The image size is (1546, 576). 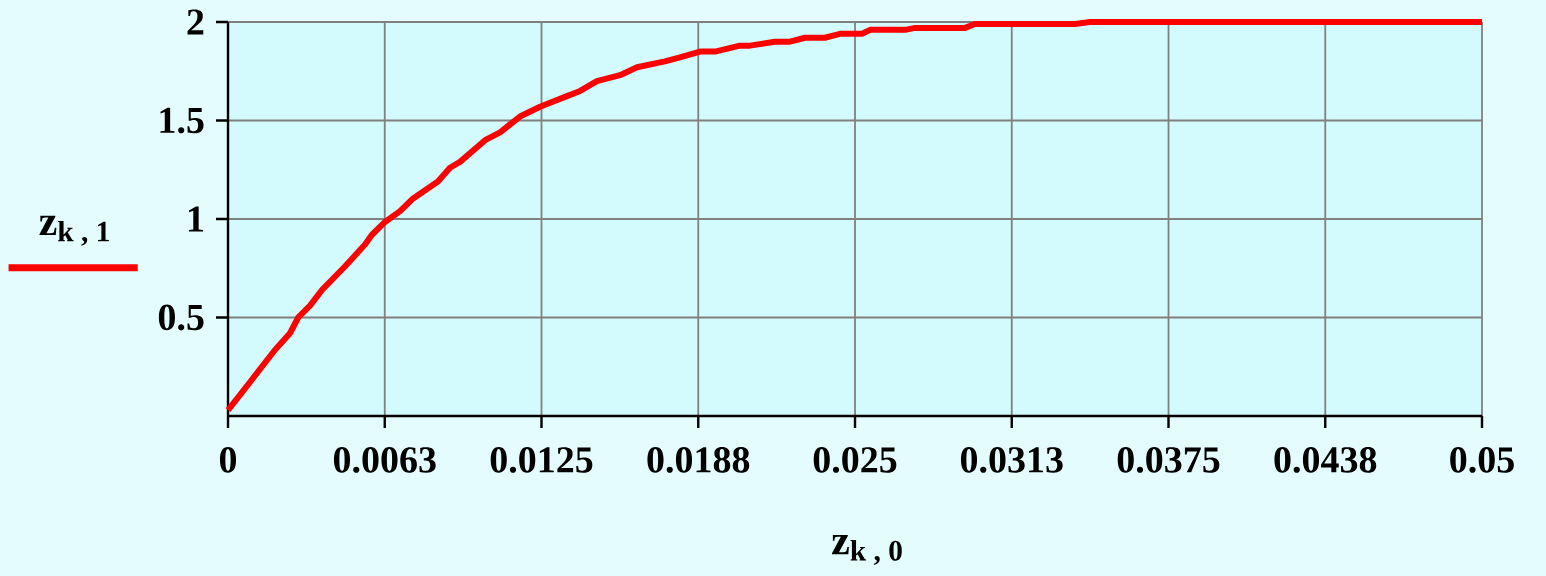 What do you see at coordinates (195, 219) in the screenshot?
I see `y-tick-label: 1` at bounding box center [195, 219].